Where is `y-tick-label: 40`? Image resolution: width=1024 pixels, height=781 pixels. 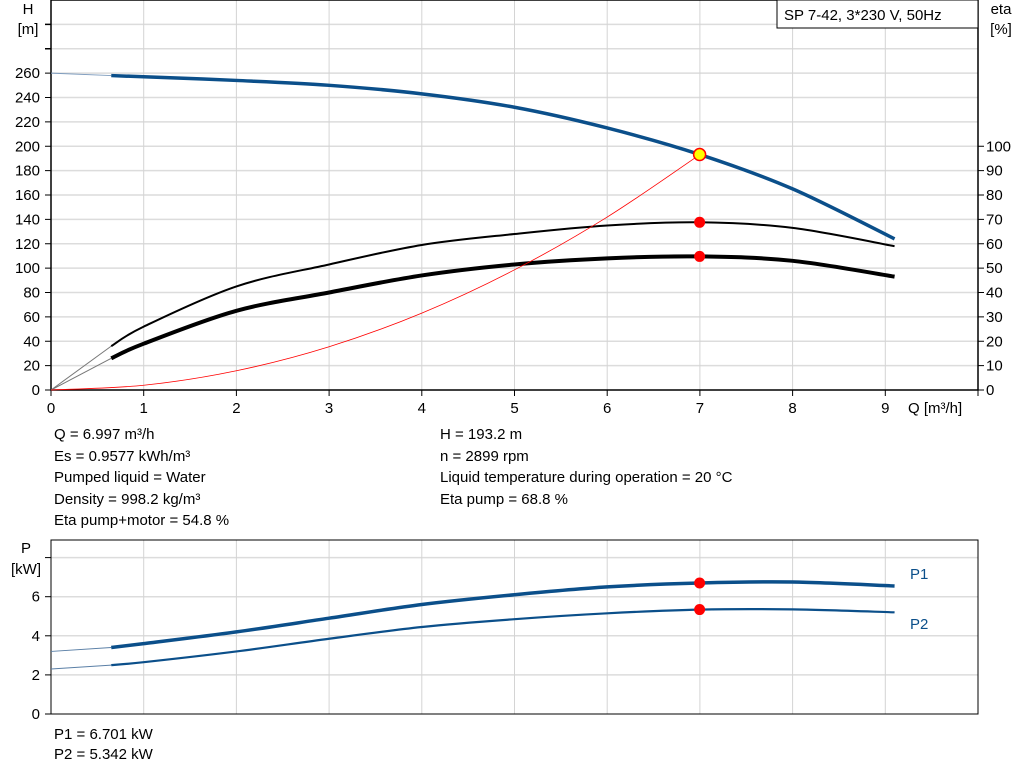 y-tick-label: 40 is located at coordinates (31, 341).